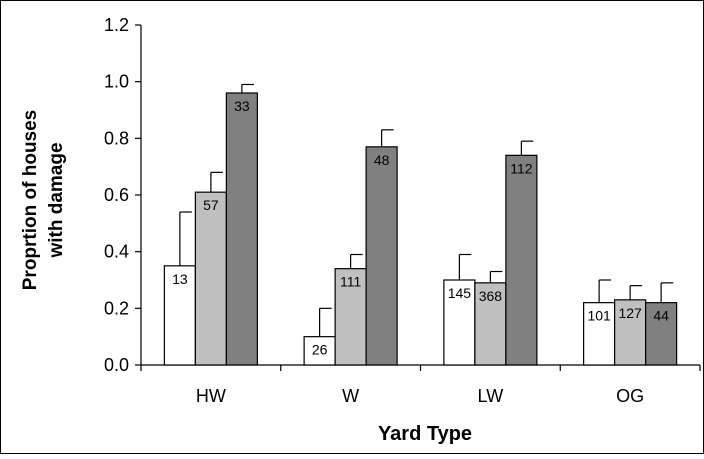  Describe the element at coordinates (43, 200) in the screenshot. I see `y-axis-title: Proprtion of houses with damage` at that location.